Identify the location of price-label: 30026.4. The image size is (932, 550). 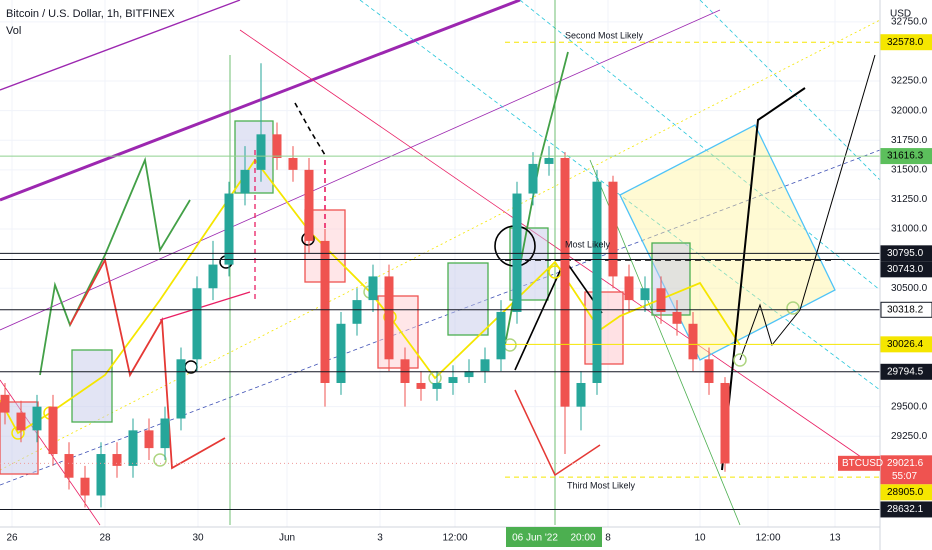
(905, 344).